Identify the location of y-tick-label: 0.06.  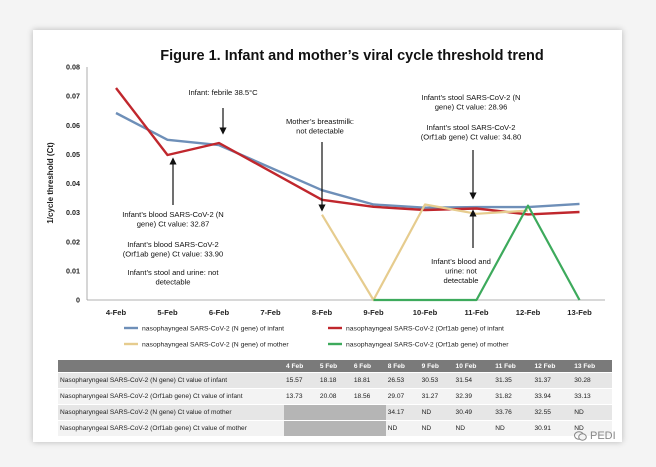
(73, 125).